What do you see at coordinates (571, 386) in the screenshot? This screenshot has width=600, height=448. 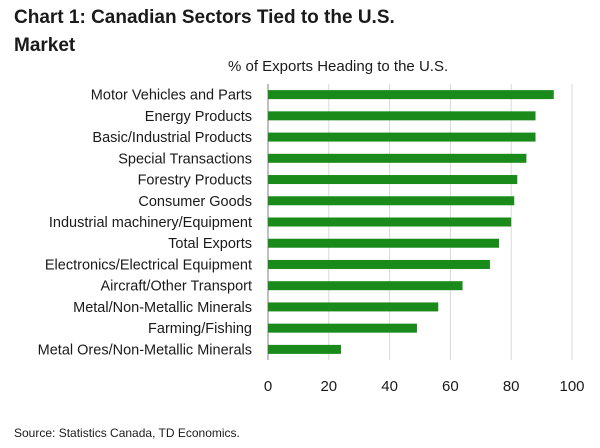 I see `x-tick-label: 100` at bounding box center [571, 386].